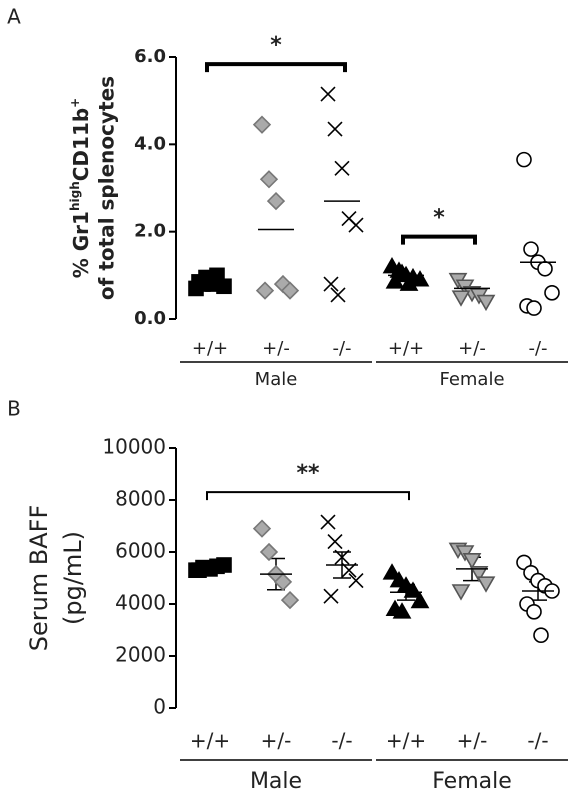 Image resolution: width=571 pixels, height=797 pixels. What do you see at coordinates (150, 318) in the screenshot?
I see `y-tick-label: 0.0` at bounding box center [150, 318].